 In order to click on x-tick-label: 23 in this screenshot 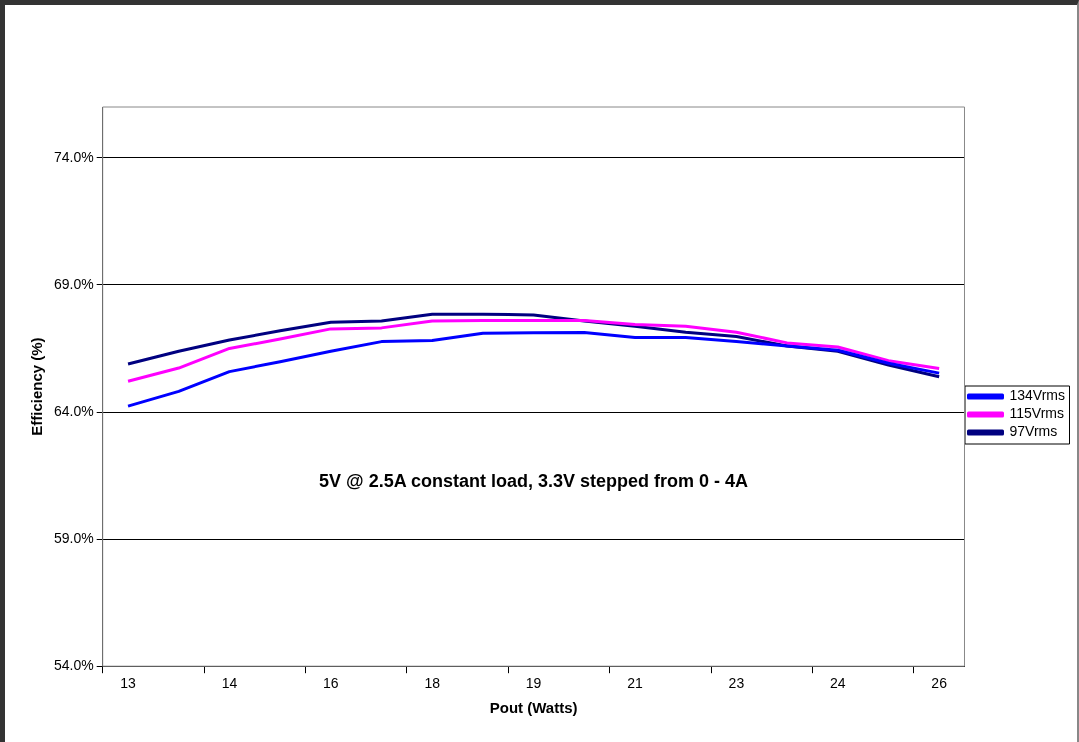, I will do `click(736, 683)`.